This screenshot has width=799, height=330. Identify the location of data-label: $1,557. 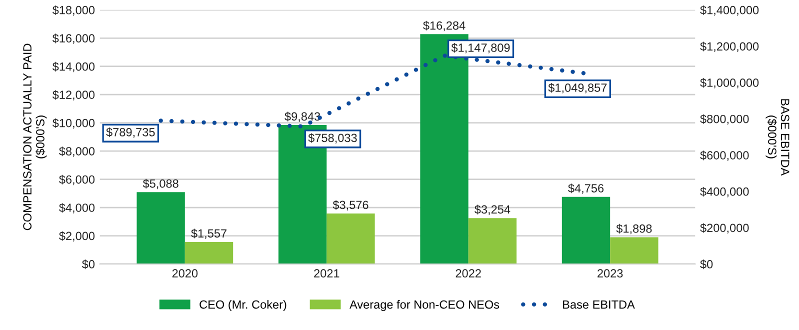
(208, 233).